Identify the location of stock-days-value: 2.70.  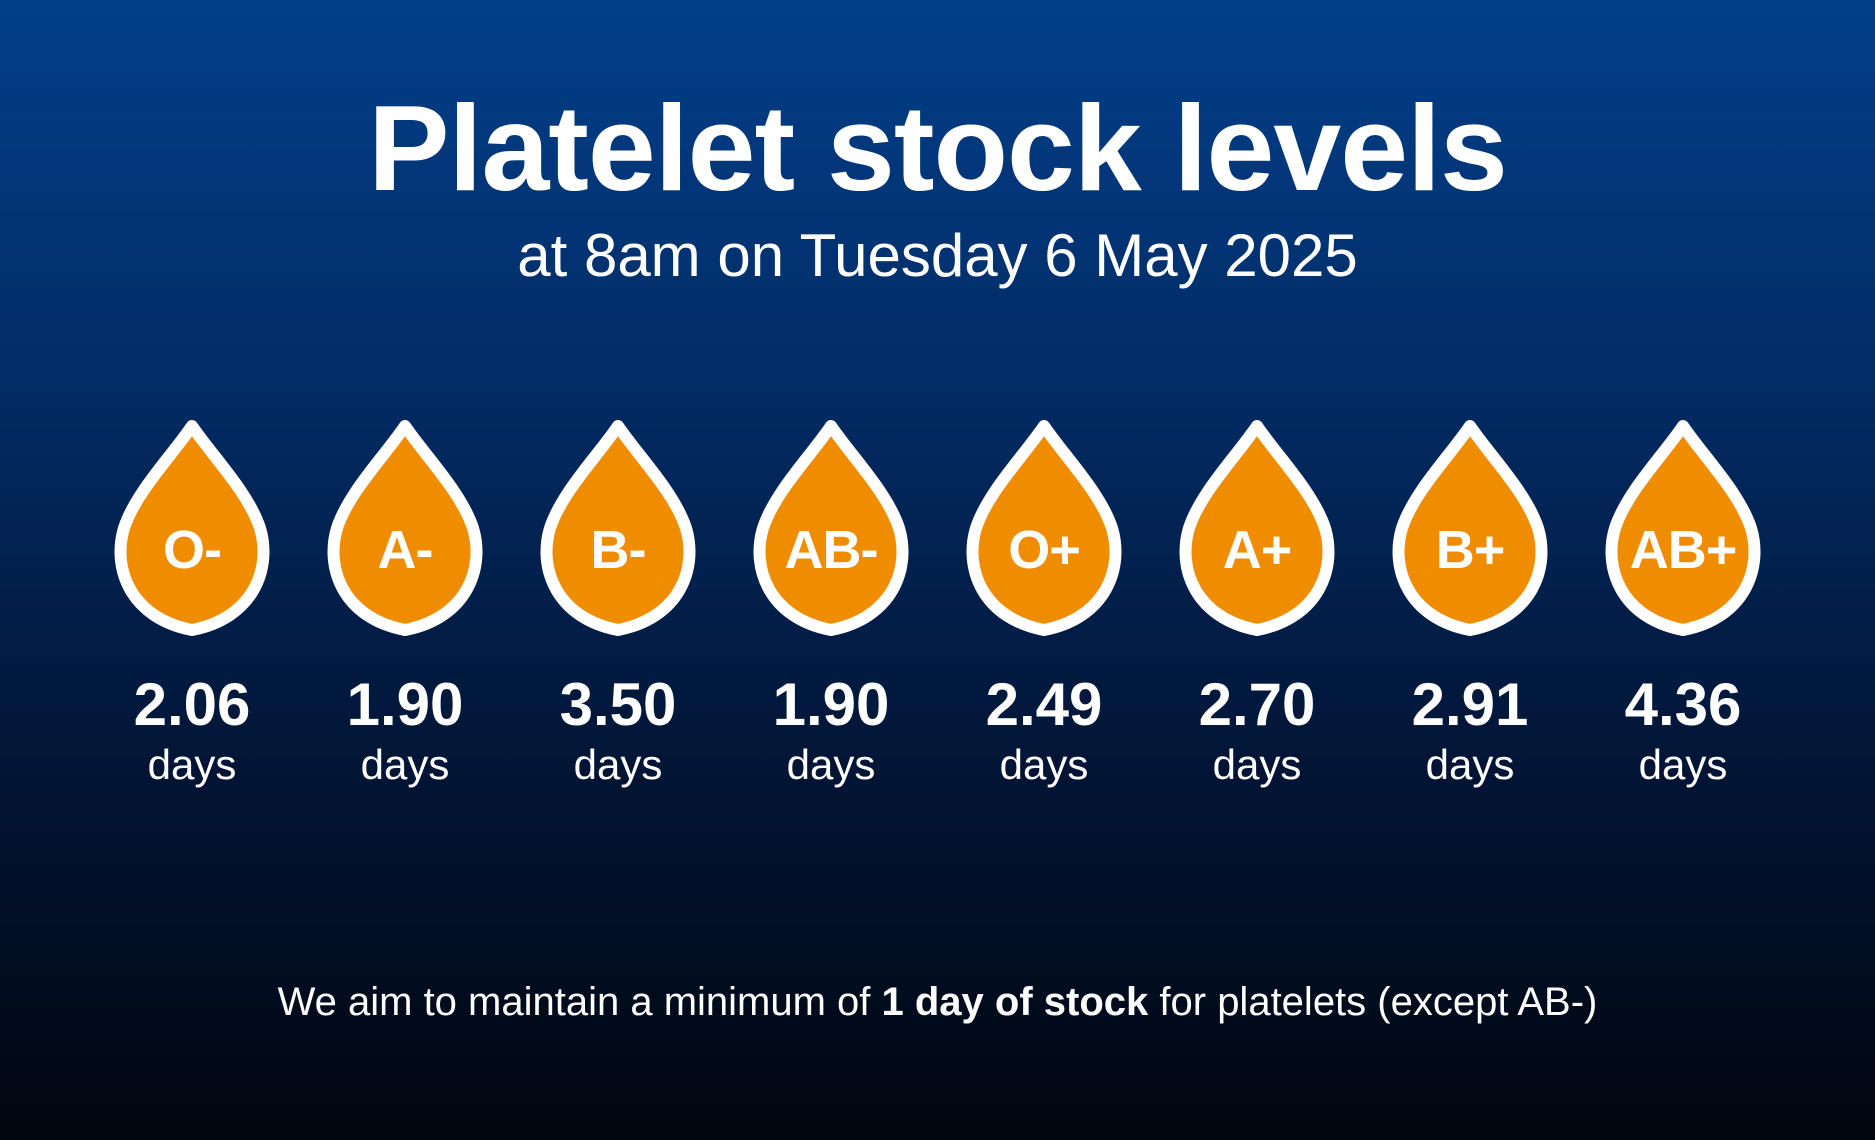
(1257, 704).